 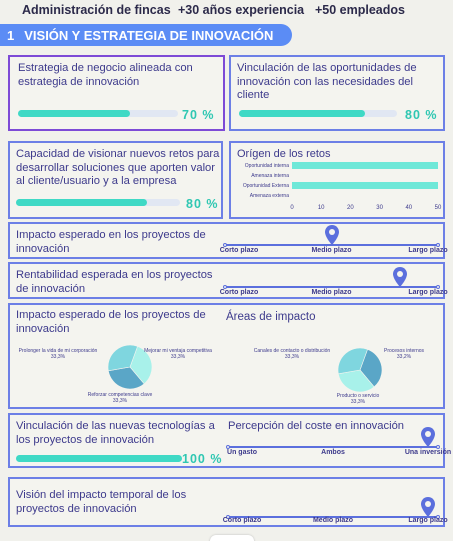 What do you see at coordinates (292, 208) in the screenshot?
I see `x-tick-label: 0` at bounding box center [292, 208].